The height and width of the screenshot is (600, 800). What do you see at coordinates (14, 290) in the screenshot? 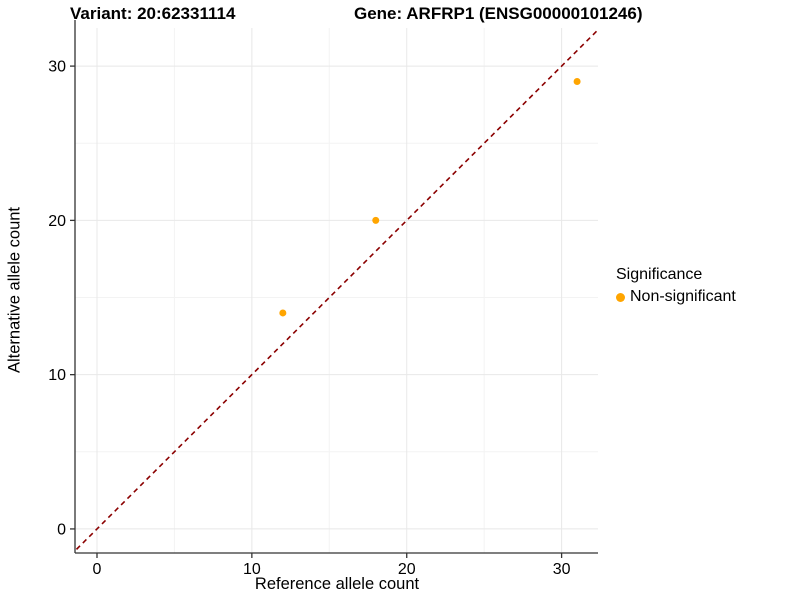
I see `y-axis-title: Alternative allele count` at bounding box center [14, 290].